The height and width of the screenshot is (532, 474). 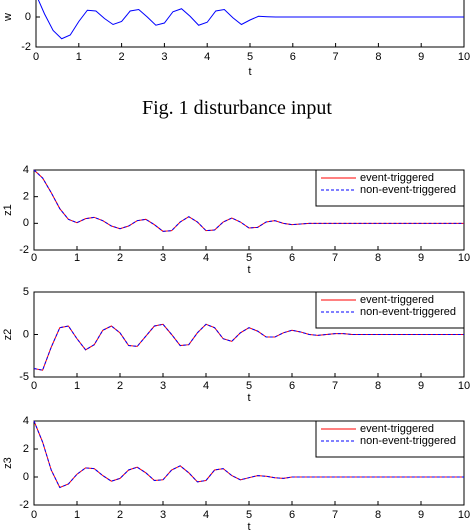 What do you see at coordinates (24, 377) in the screenshot?
I see `y-tick-label: -5` at bounding box center [24, 377].